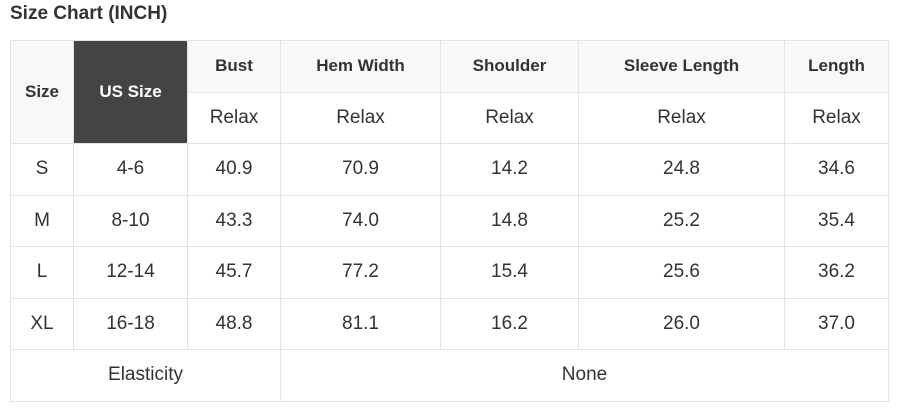 Image resolution: width=922 pixels, height=414 pixels. Describe the element at coordinates (42, 272) in the screenshot. I see `size-cell: L` at that location.